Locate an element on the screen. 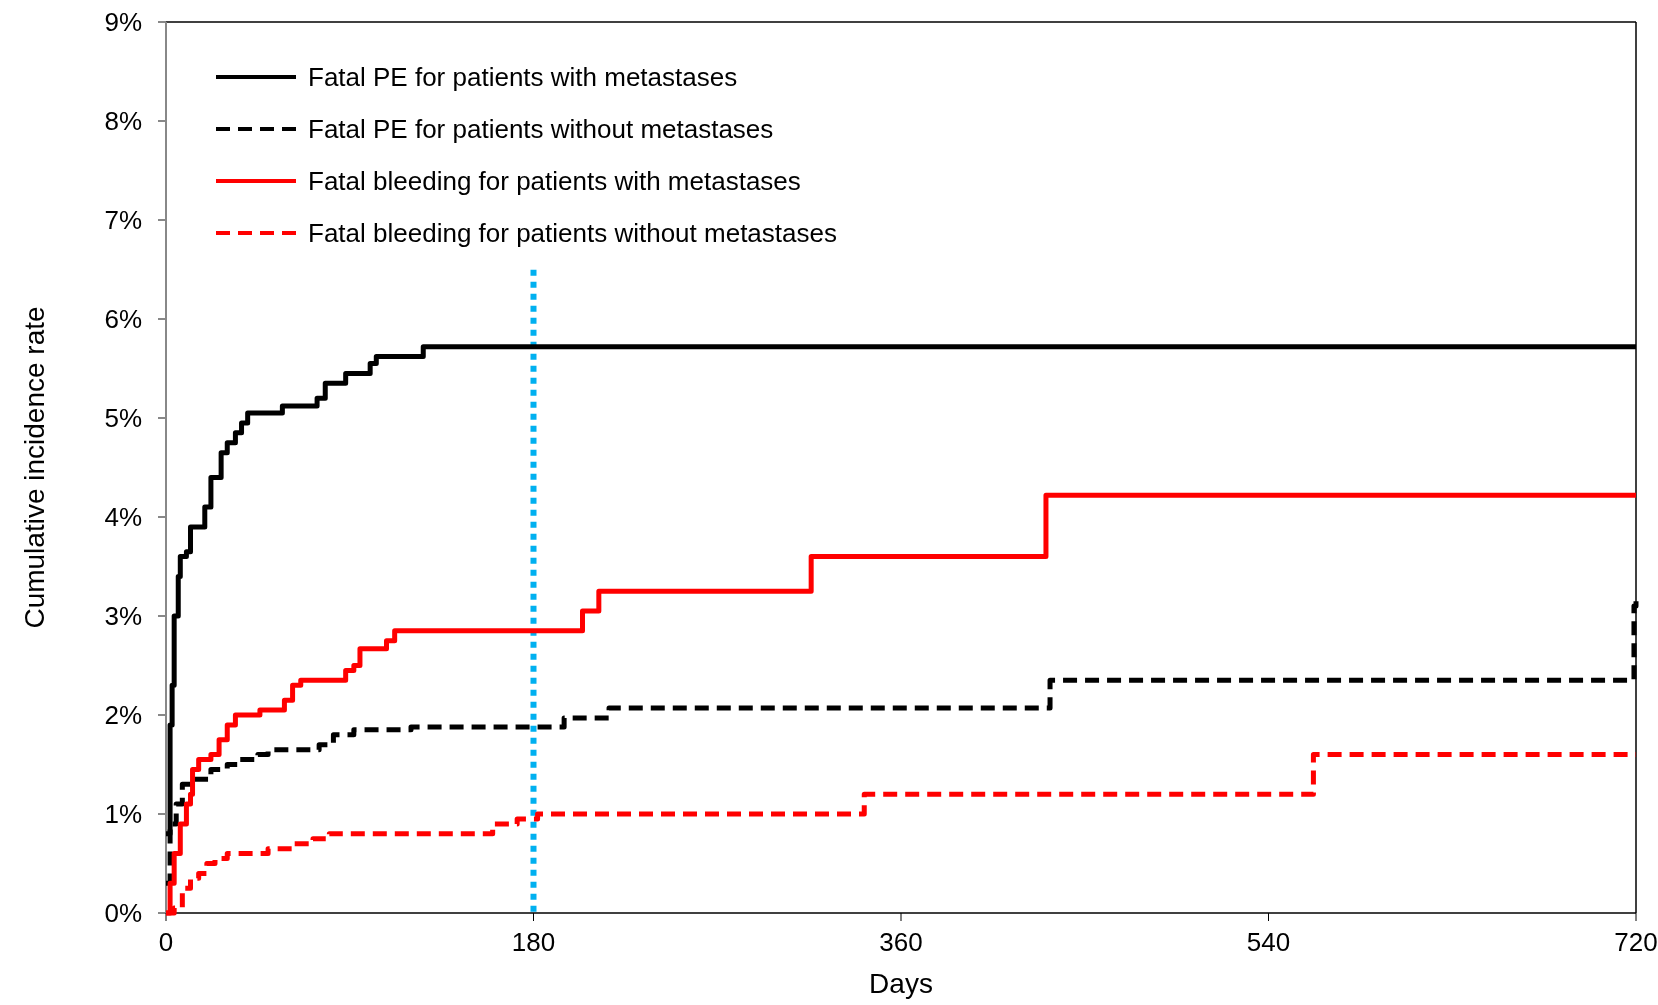  y-tick-label: 5% is located at coordinates (123, 418).